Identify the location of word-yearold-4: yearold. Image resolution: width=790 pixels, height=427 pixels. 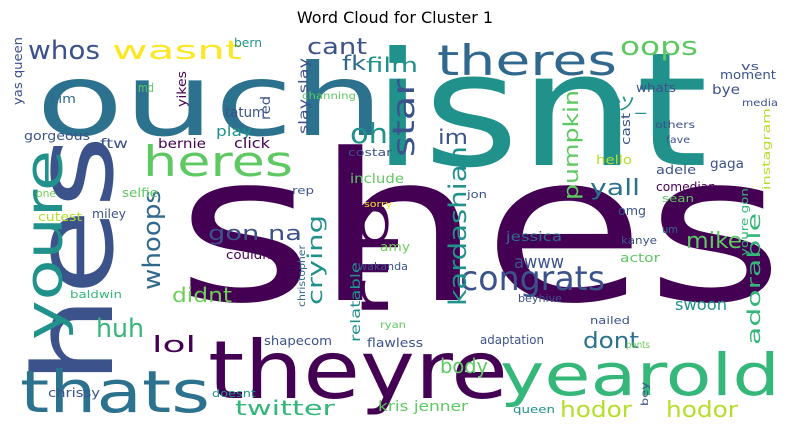
(640, 375).